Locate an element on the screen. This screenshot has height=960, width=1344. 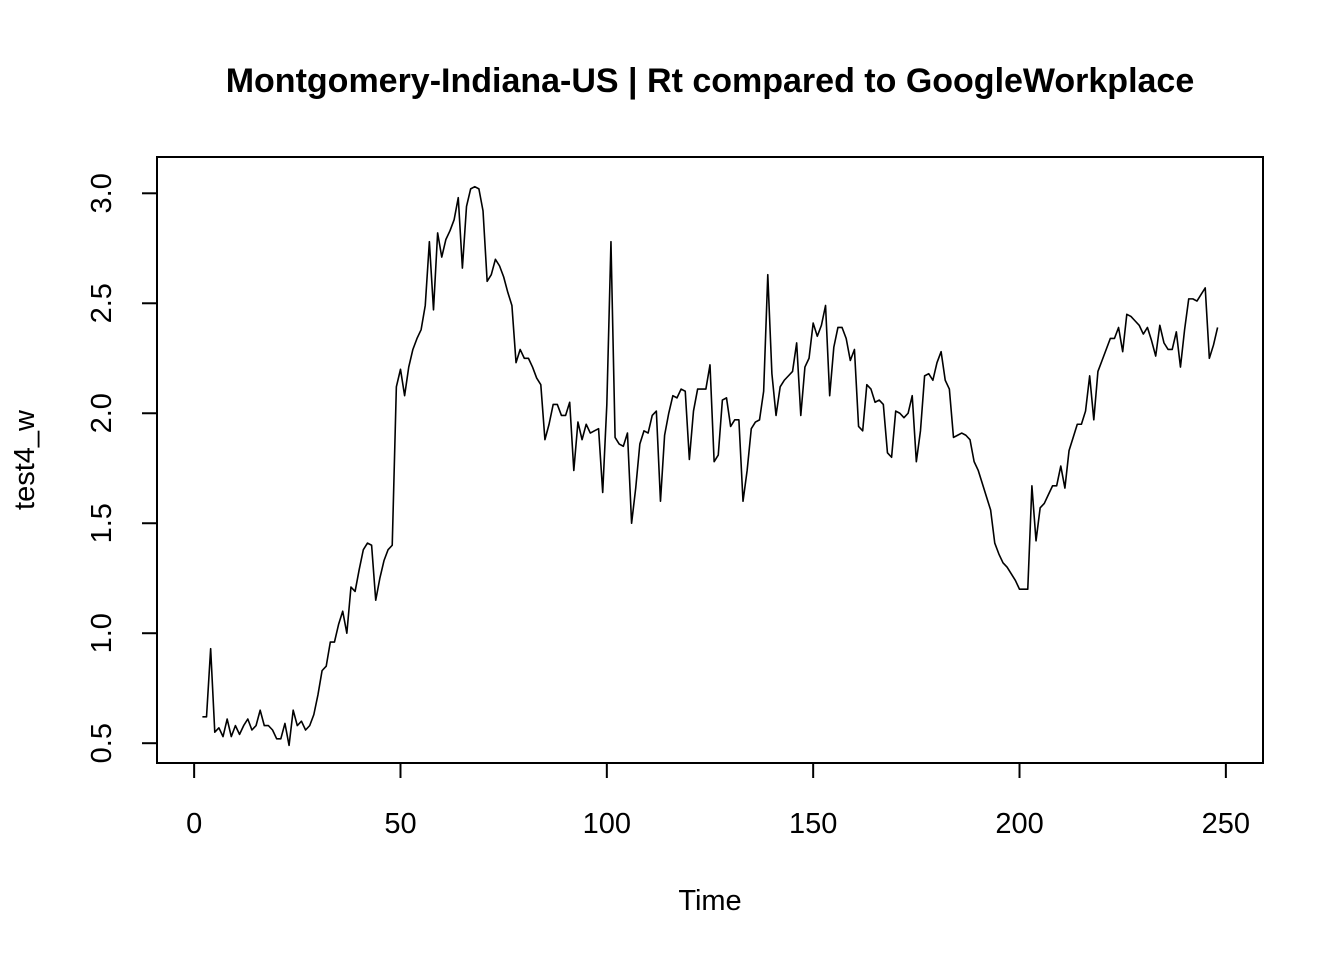
x-tick-label: 100 is located at coordinates (607, 824).